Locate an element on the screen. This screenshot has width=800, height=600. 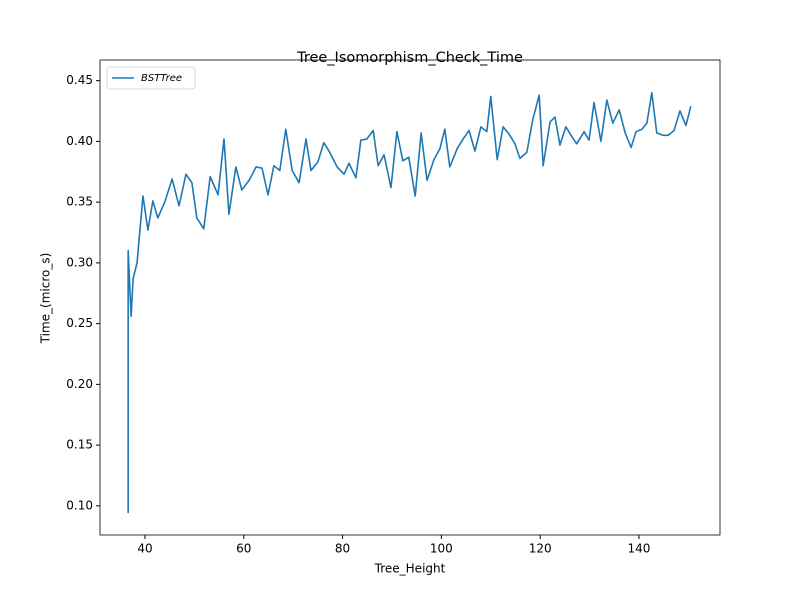
x-axis-label: Tree_Height is located at coordinates (410, 569).